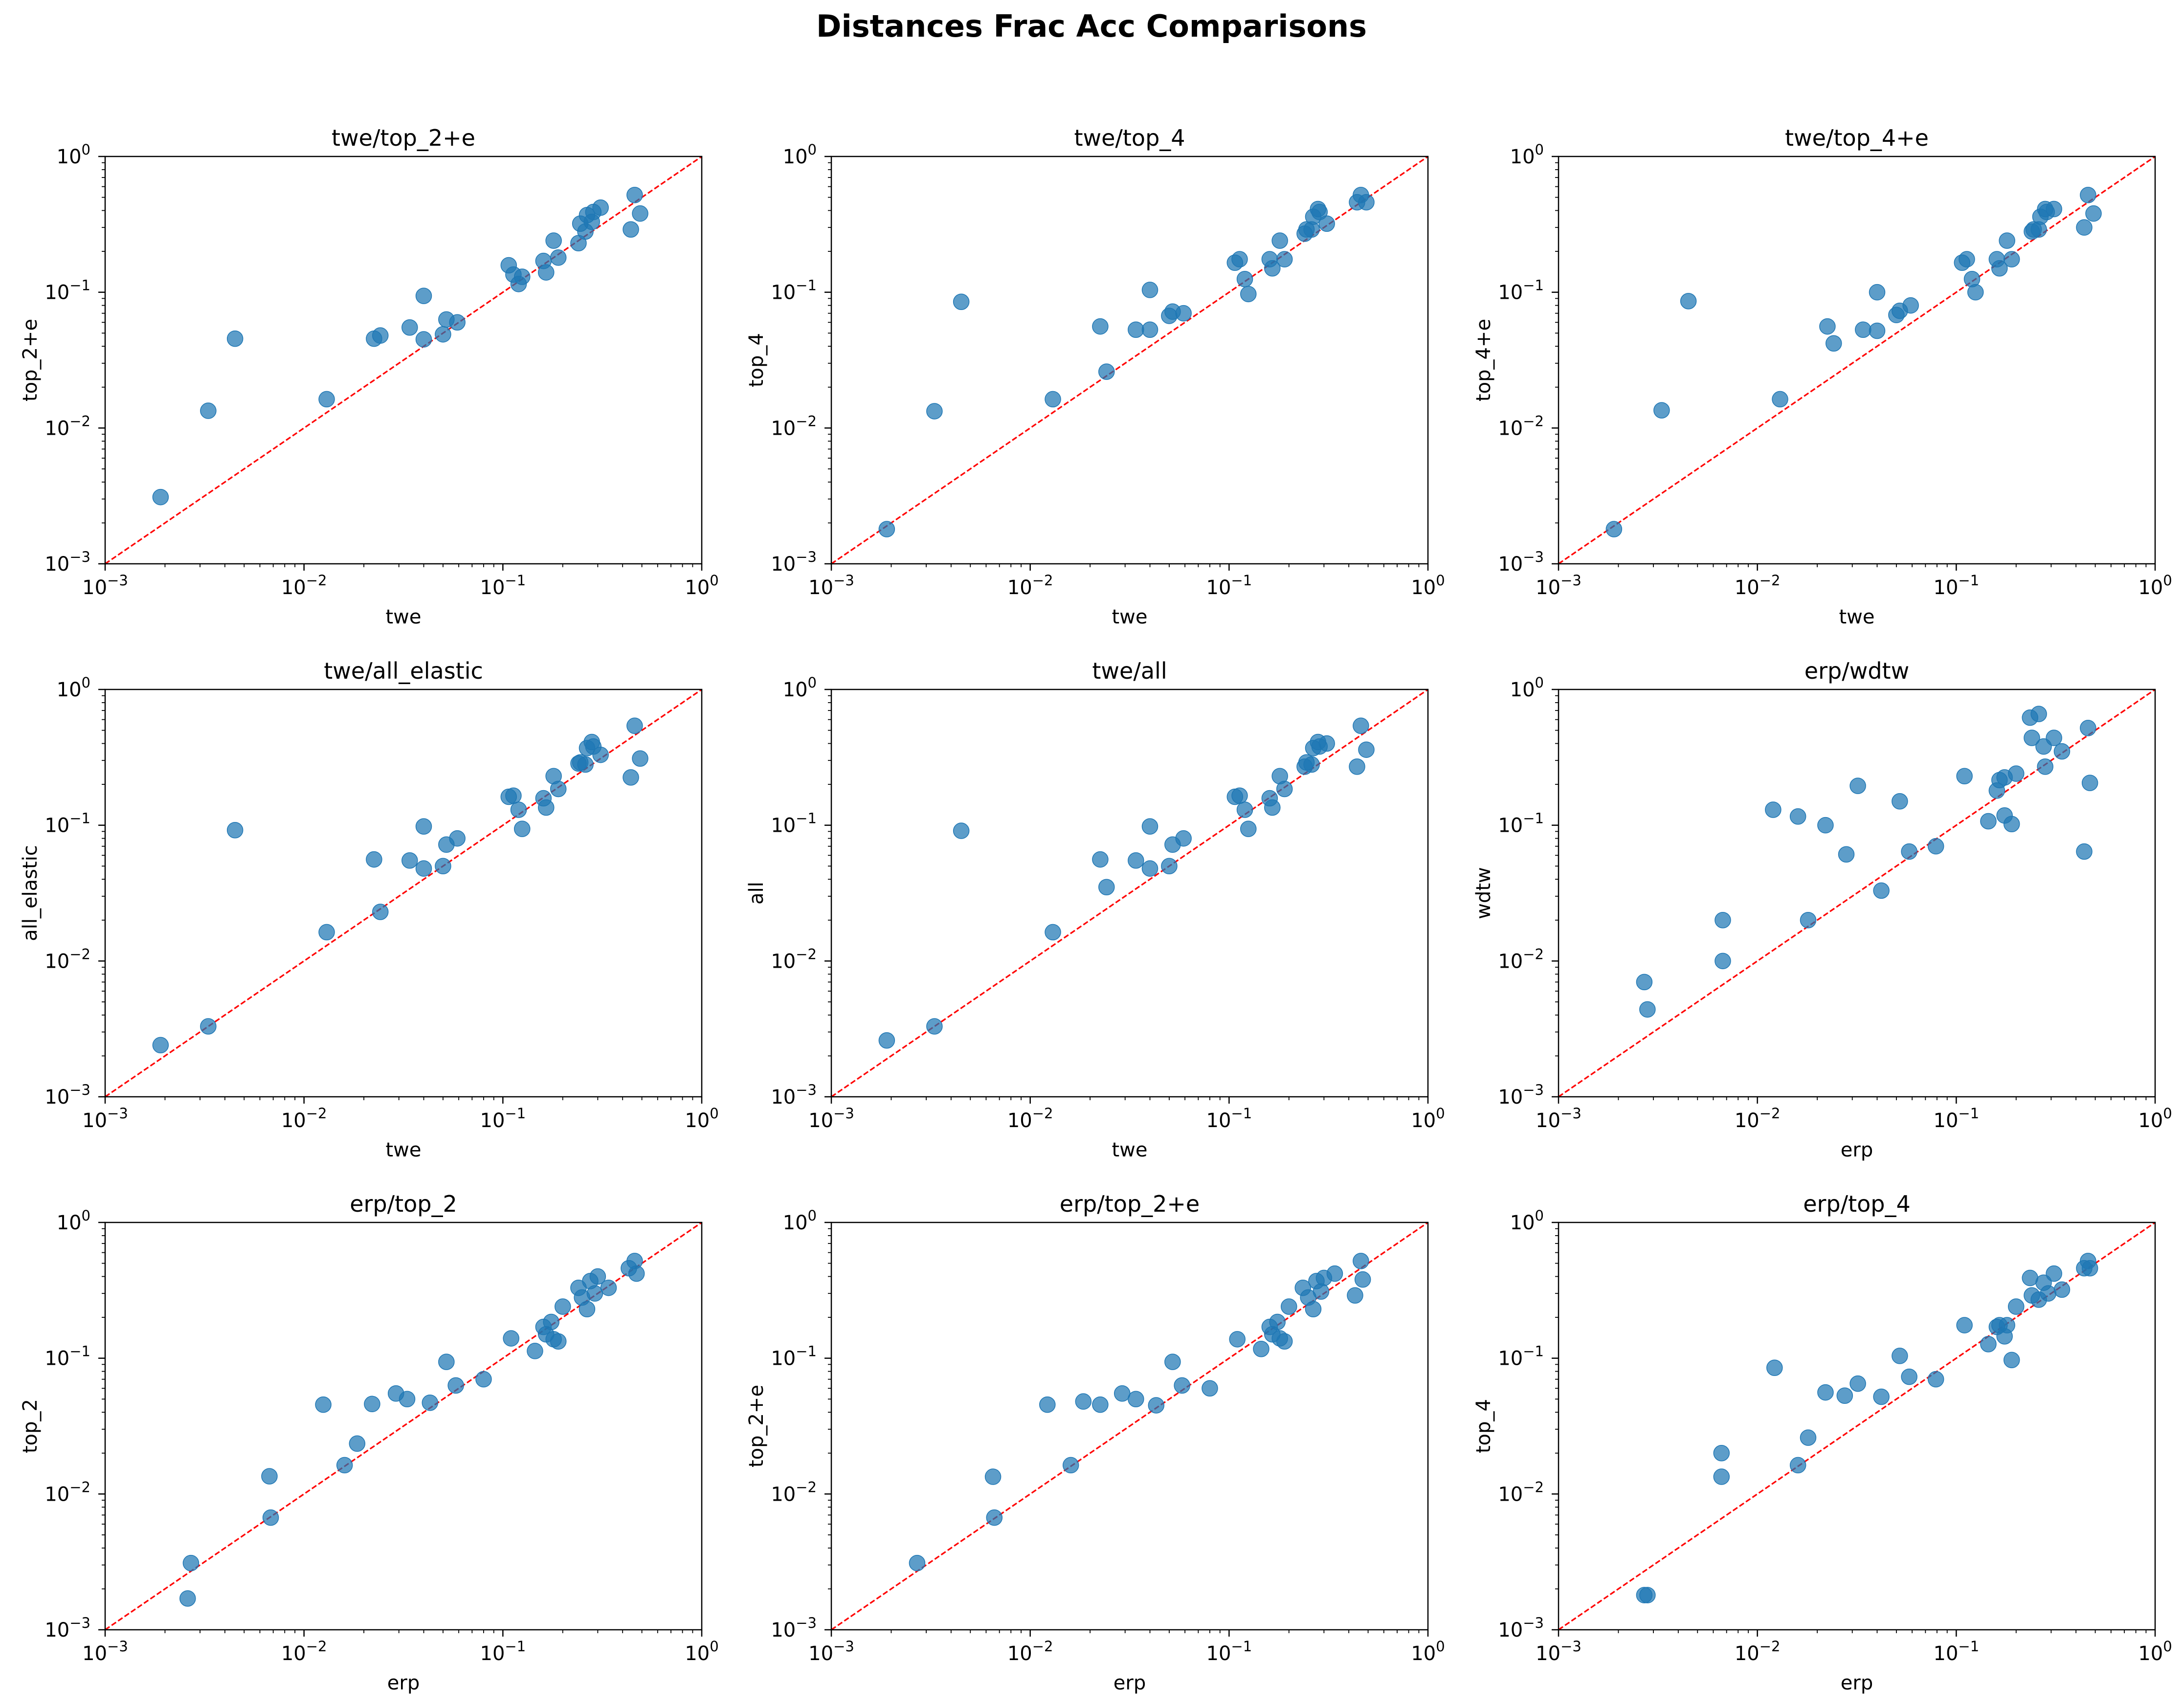  What do you see at coordinates (1857, 138) in the screenshot?
I see `subplot-title: twe/top_4+e` at bounding box center [1857, 138].